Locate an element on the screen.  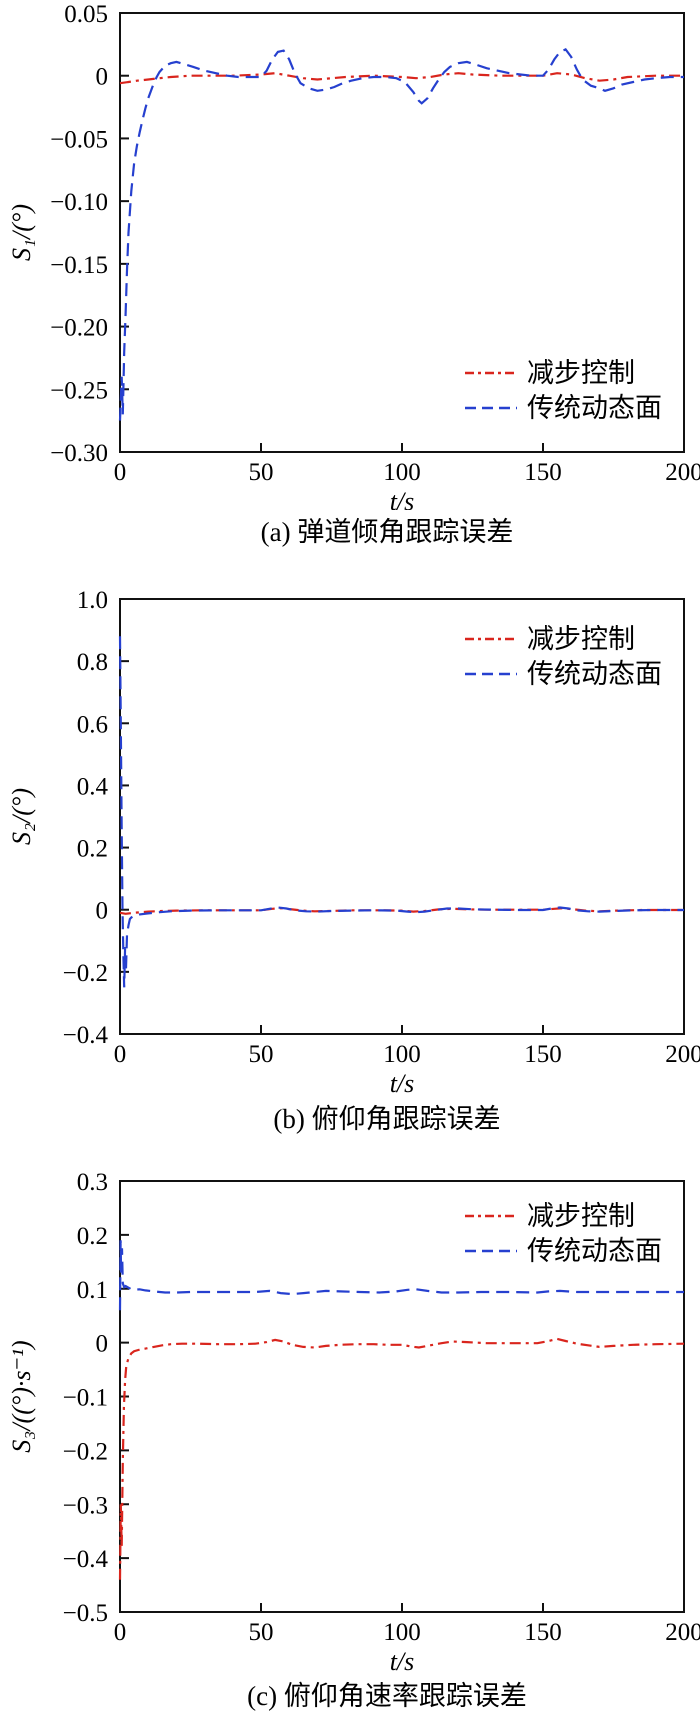
y-axis-label: S₂/(°) is located at coordinates (21, 816).